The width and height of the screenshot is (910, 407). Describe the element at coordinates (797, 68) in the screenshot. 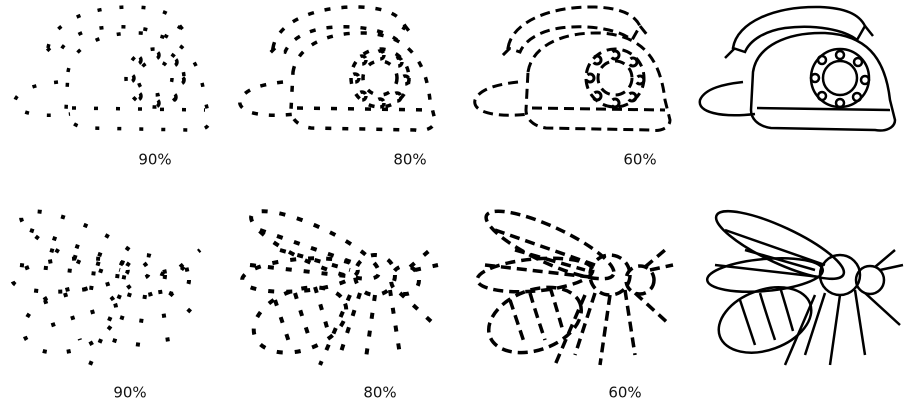

I see `complete-phone` at that location.